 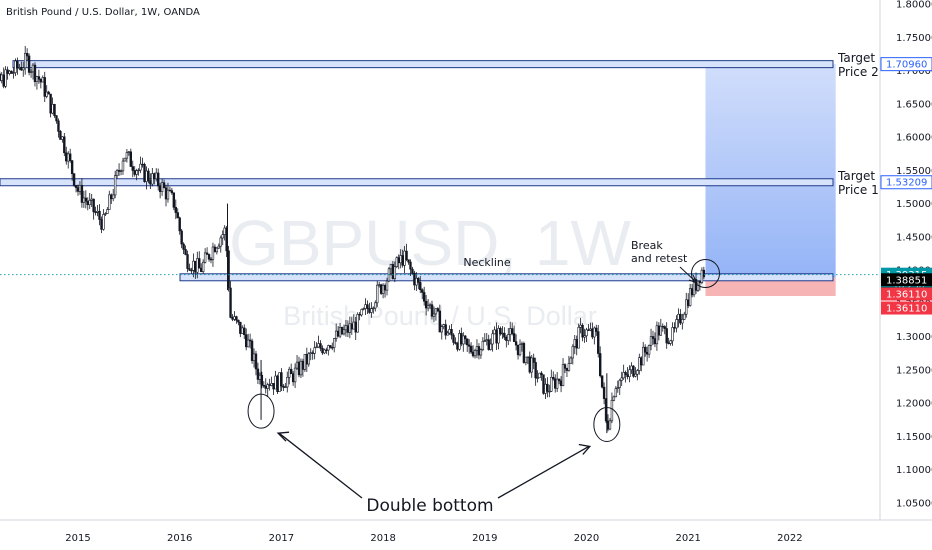 What do you see at coordinates (705, 273) in the screenshot?
I see `break-retest-circle` at bounding box center [705, 273].